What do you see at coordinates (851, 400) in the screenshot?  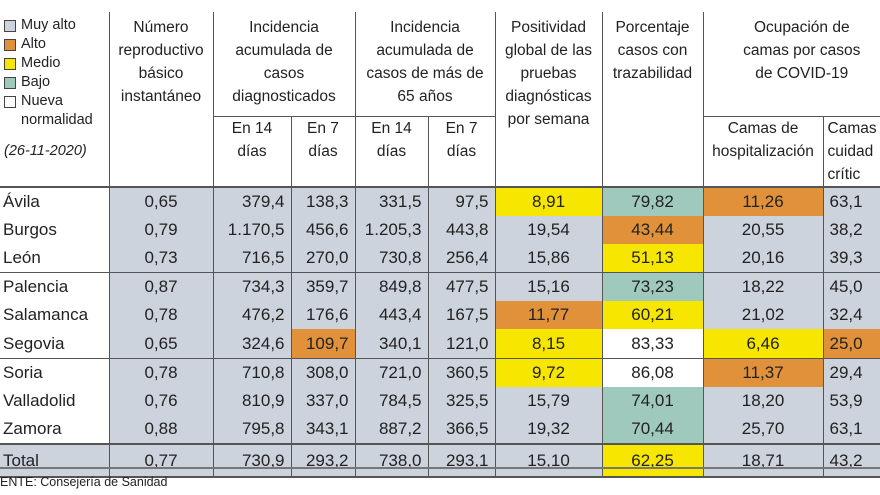 I see `cell-uci: 53,9` at bounding box center [851, 400].